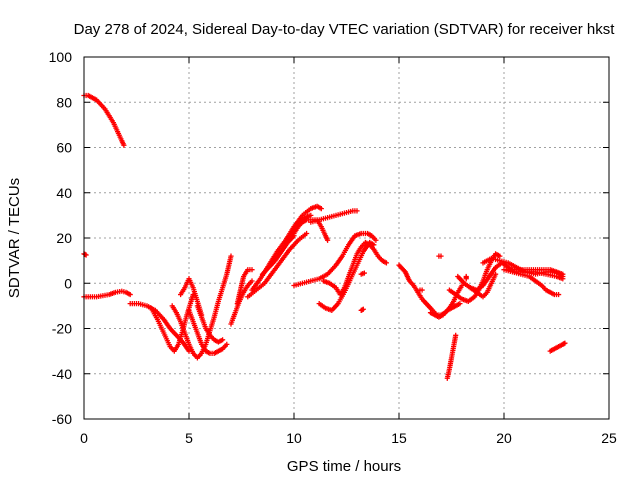  I want to click on series-s17, so click(334, 216).